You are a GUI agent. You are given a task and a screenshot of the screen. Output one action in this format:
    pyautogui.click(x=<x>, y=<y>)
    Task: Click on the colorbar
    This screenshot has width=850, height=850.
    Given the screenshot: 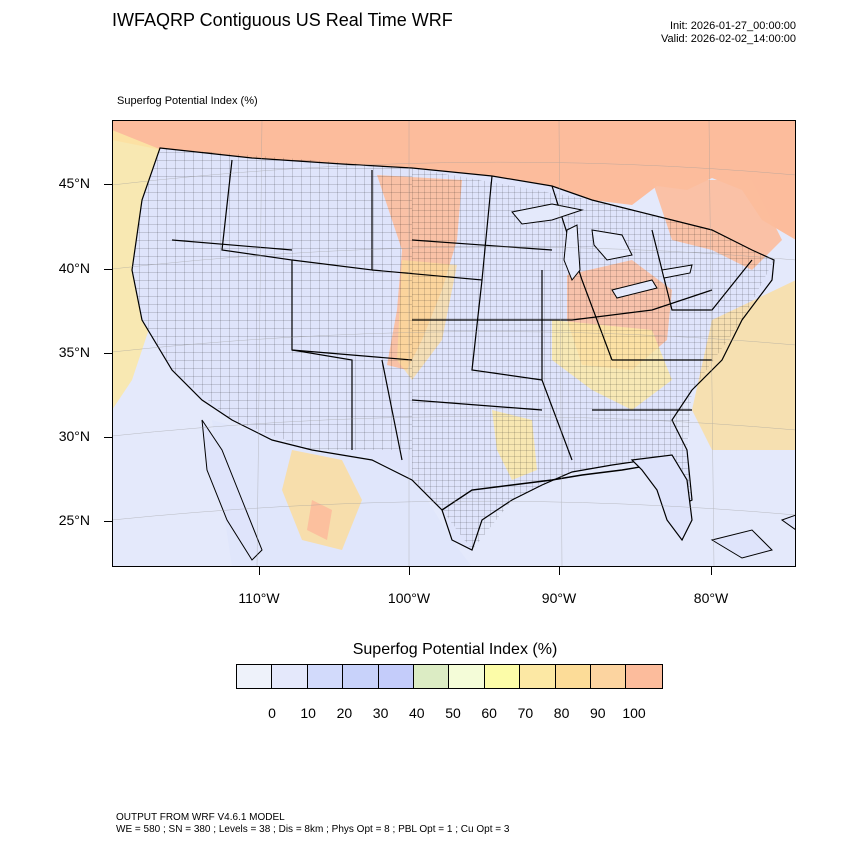 What is the action you would take?
    pyautogui.click(x=449, y=676)
    